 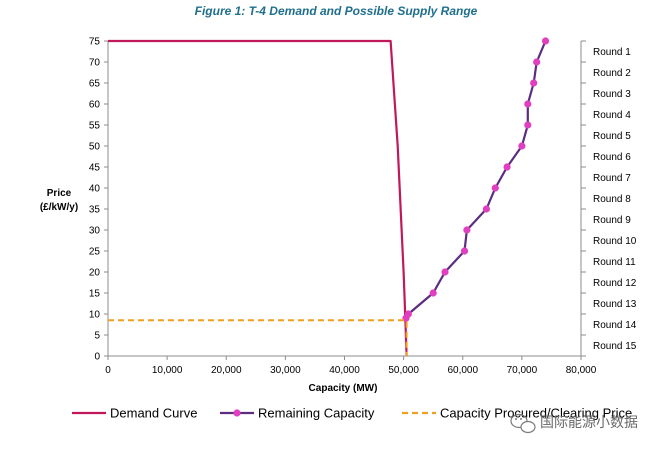 I want to click on right-axis-label: Round 6, so click(x=612, y=157).